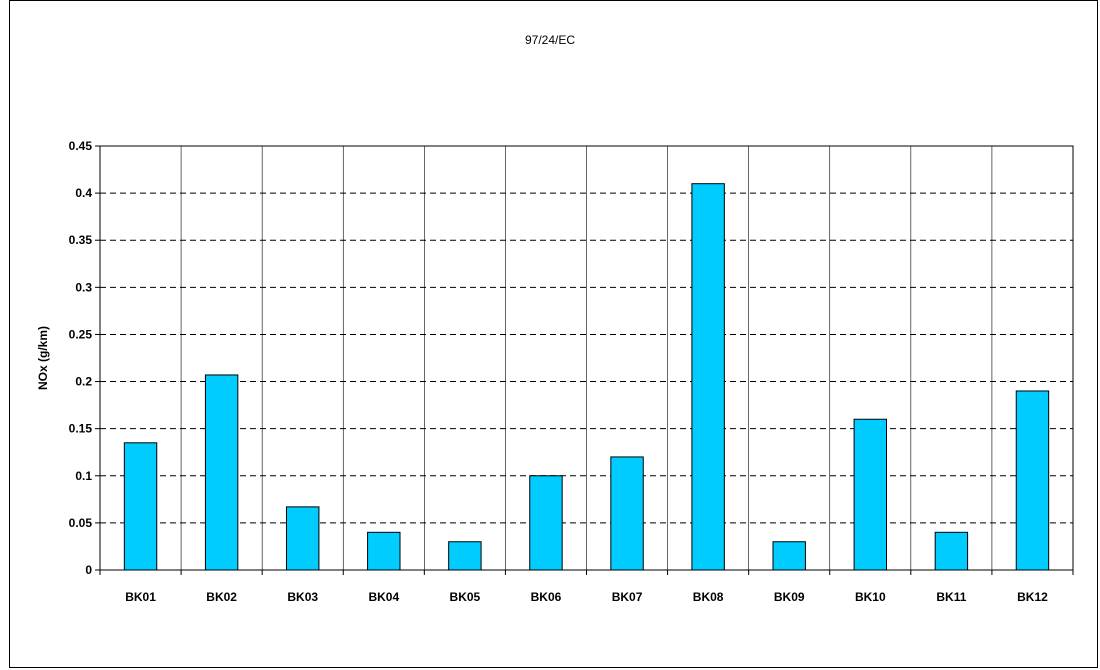 This screenshot has height=670, width=1100. I want to click on y-tick-label: 0, so click(88, 570).